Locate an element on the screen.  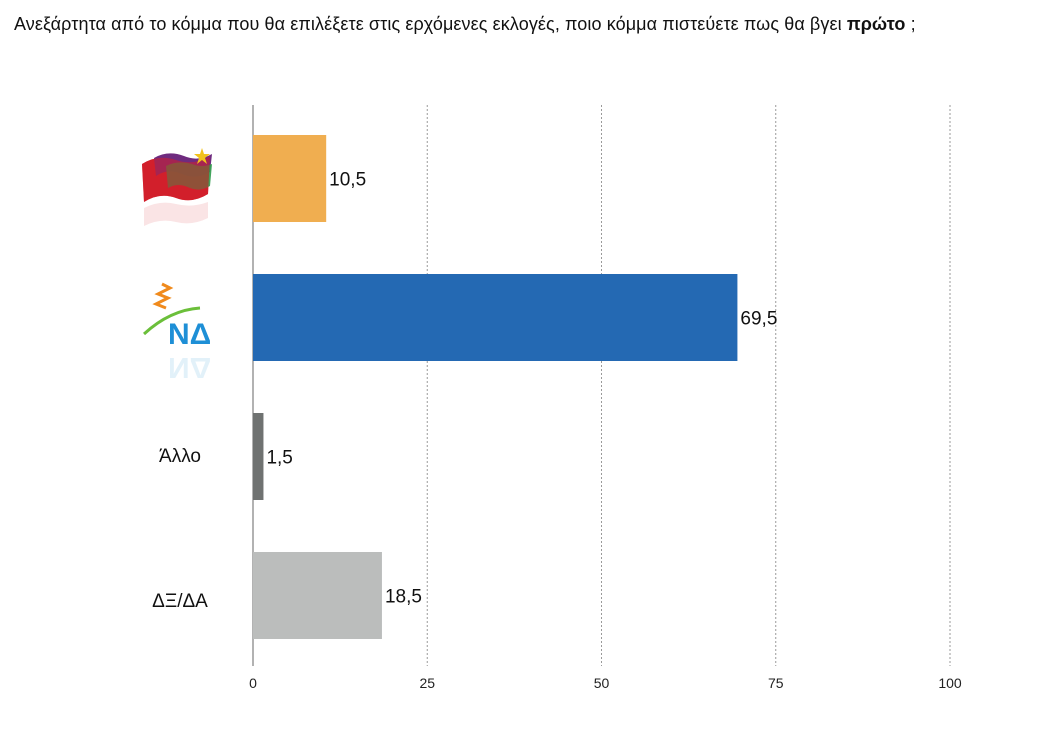
category-label-dxda: ΔΞ/ΔΑ is located at coordinates (180, 601).